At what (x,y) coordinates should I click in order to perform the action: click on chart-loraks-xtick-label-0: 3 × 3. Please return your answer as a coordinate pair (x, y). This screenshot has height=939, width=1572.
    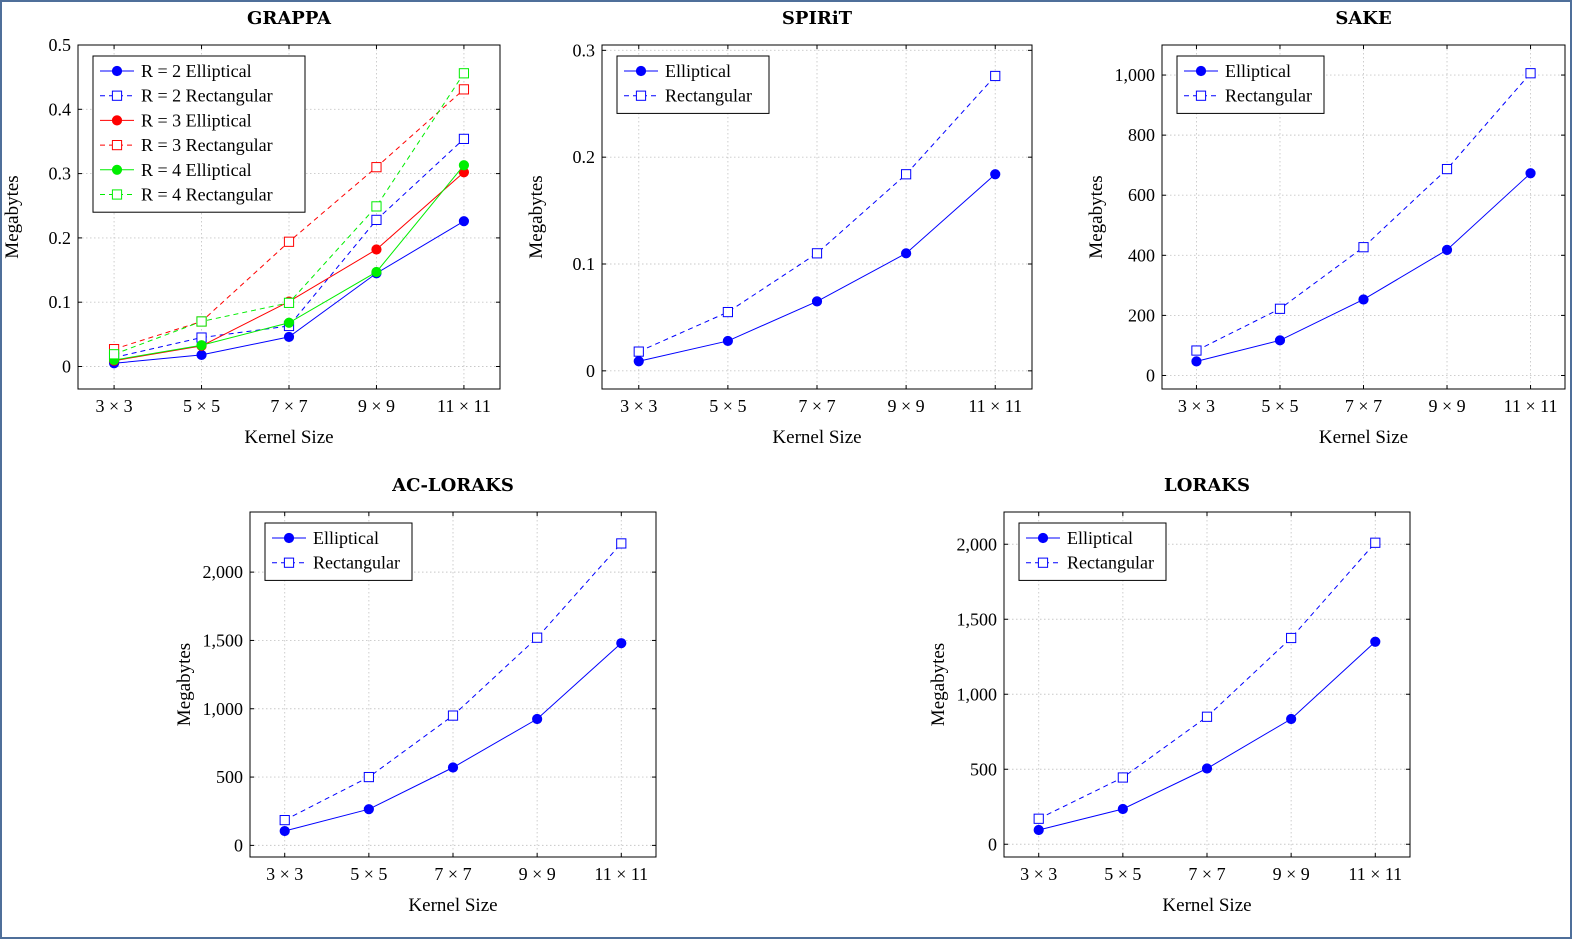
    Looking at the image, I should click on (1038, 874).